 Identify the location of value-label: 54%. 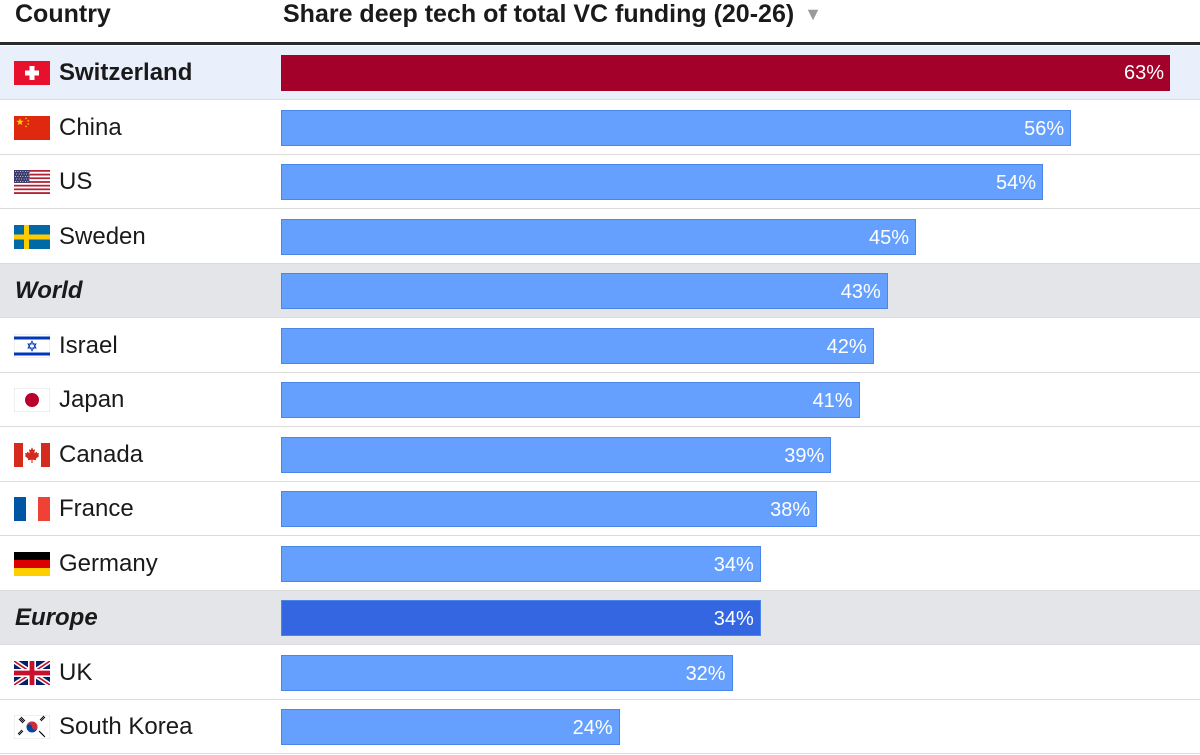
(1015, 183).